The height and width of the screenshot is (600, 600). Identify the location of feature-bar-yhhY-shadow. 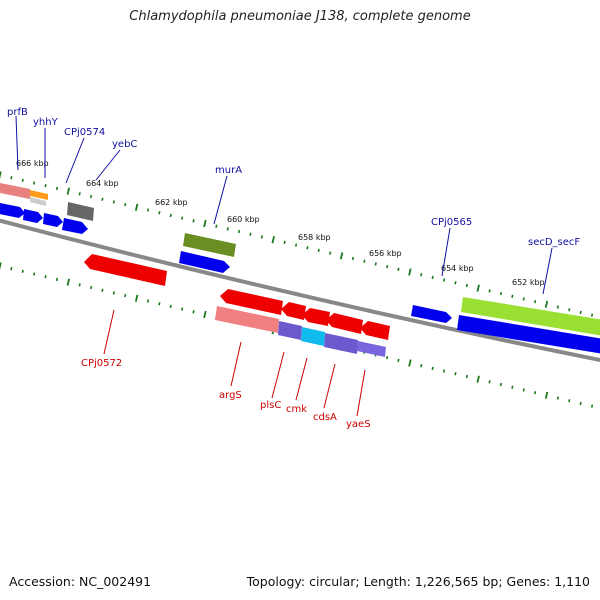
(38, 201).